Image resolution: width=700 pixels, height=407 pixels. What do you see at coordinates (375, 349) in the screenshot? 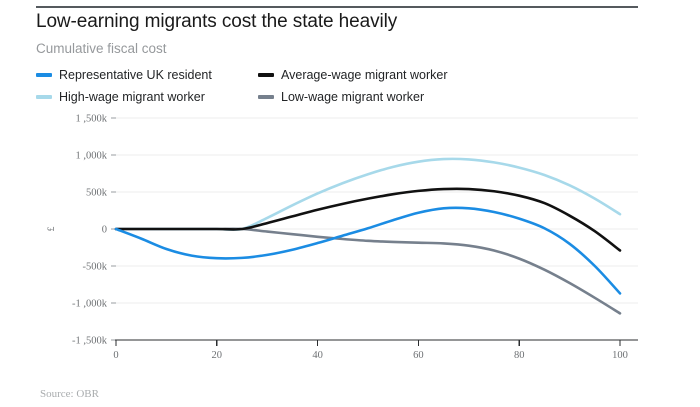
I see `x-axis: 0 20 40 60 80 100` at bounding box center [375, 349].